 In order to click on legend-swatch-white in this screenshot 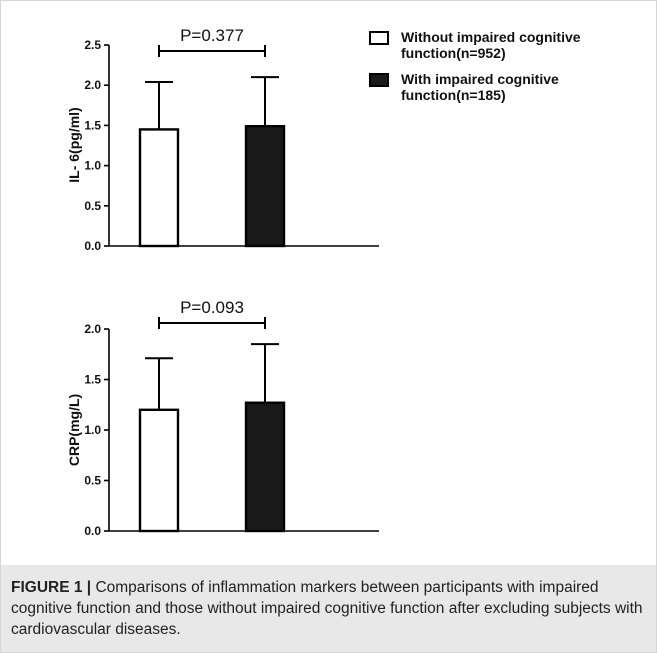, I will do `click(379, 38)`.